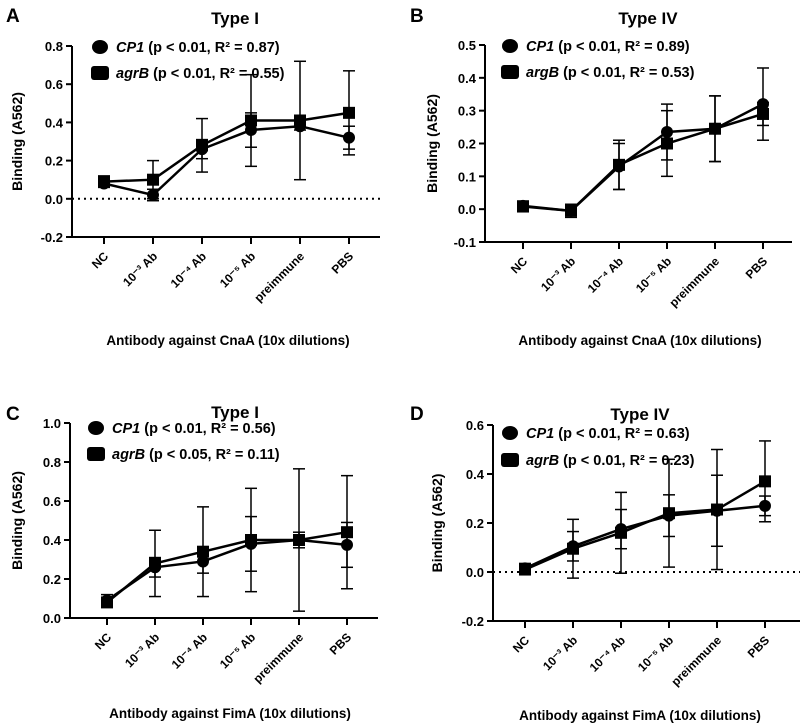  I want to click on legend-stats: (p < 0.01, R² = 0.56), so click(208, 429).